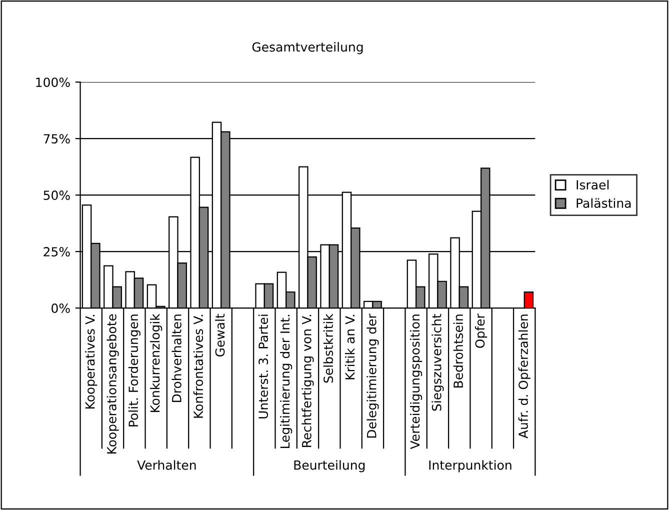 This screenshot has height=510, width=669. Describe the element at coordinates (438, 362) in the screenshot. I see `x-tick-label: Siegszuversicht` at that location.